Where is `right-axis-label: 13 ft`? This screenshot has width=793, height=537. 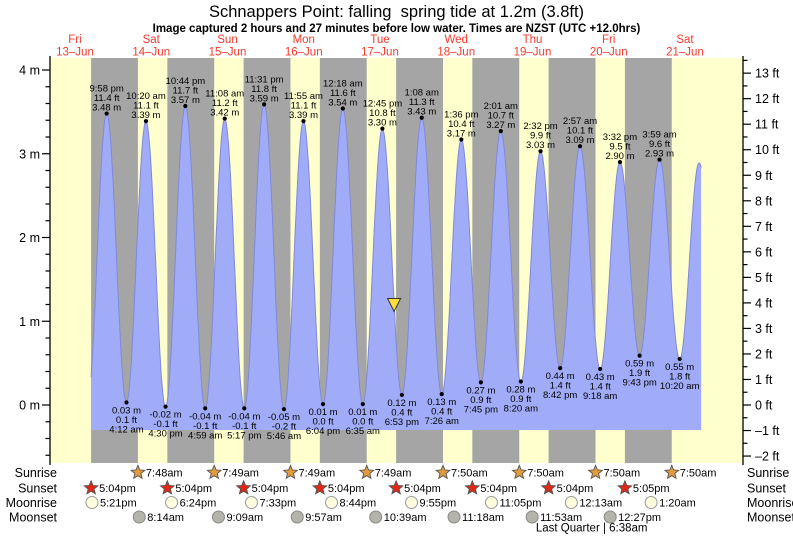 right-axis-label: 13 ft is located at coordinates (767, 74).